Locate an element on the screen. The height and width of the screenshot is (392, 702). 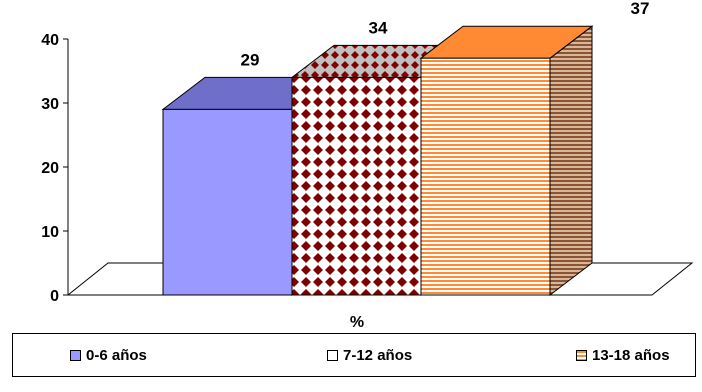
legend-label-0: 0-6 años is located at coordinates (116, 355).